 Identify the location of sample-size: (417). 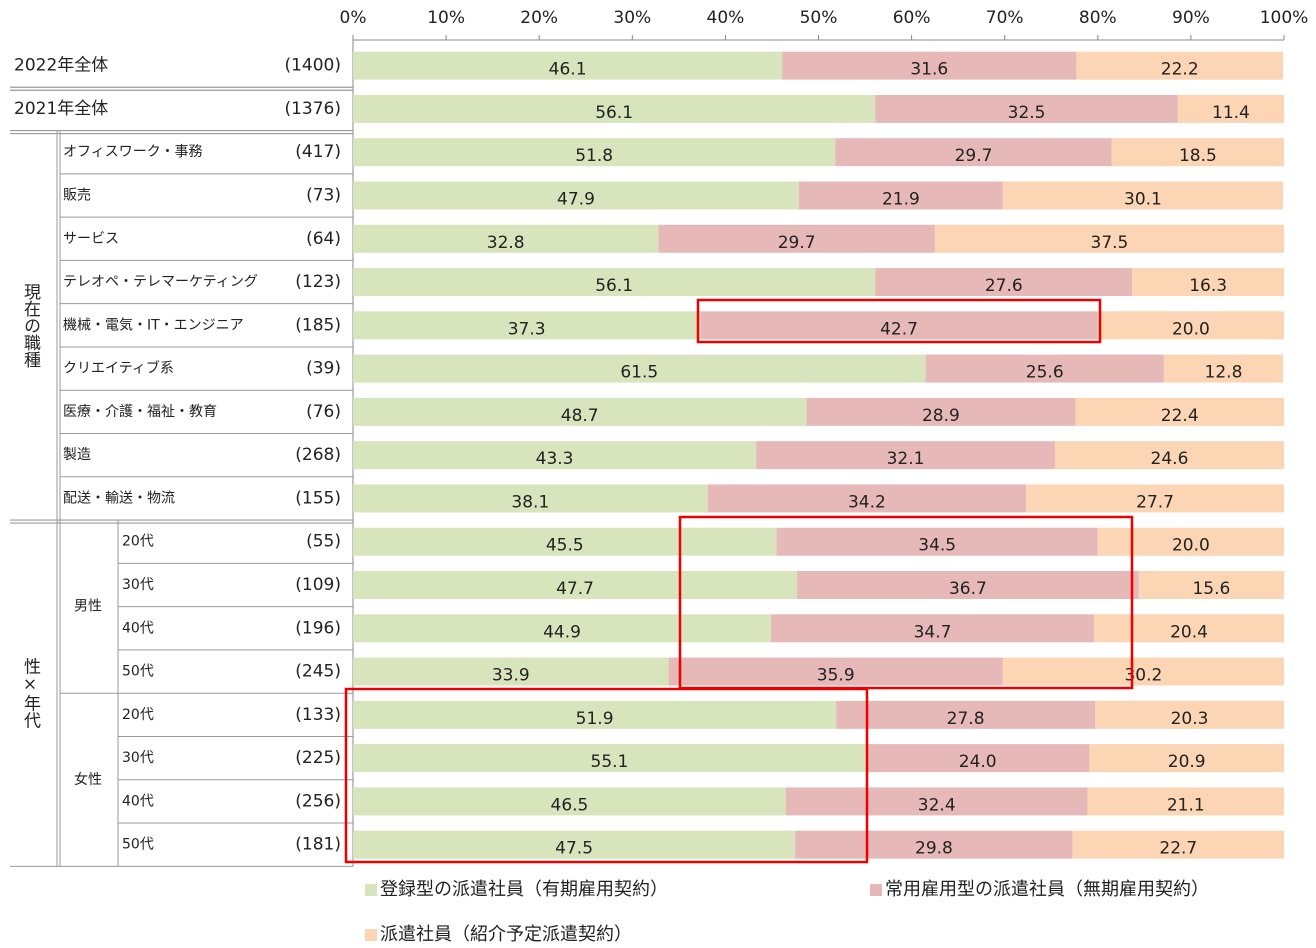
(318, 152).